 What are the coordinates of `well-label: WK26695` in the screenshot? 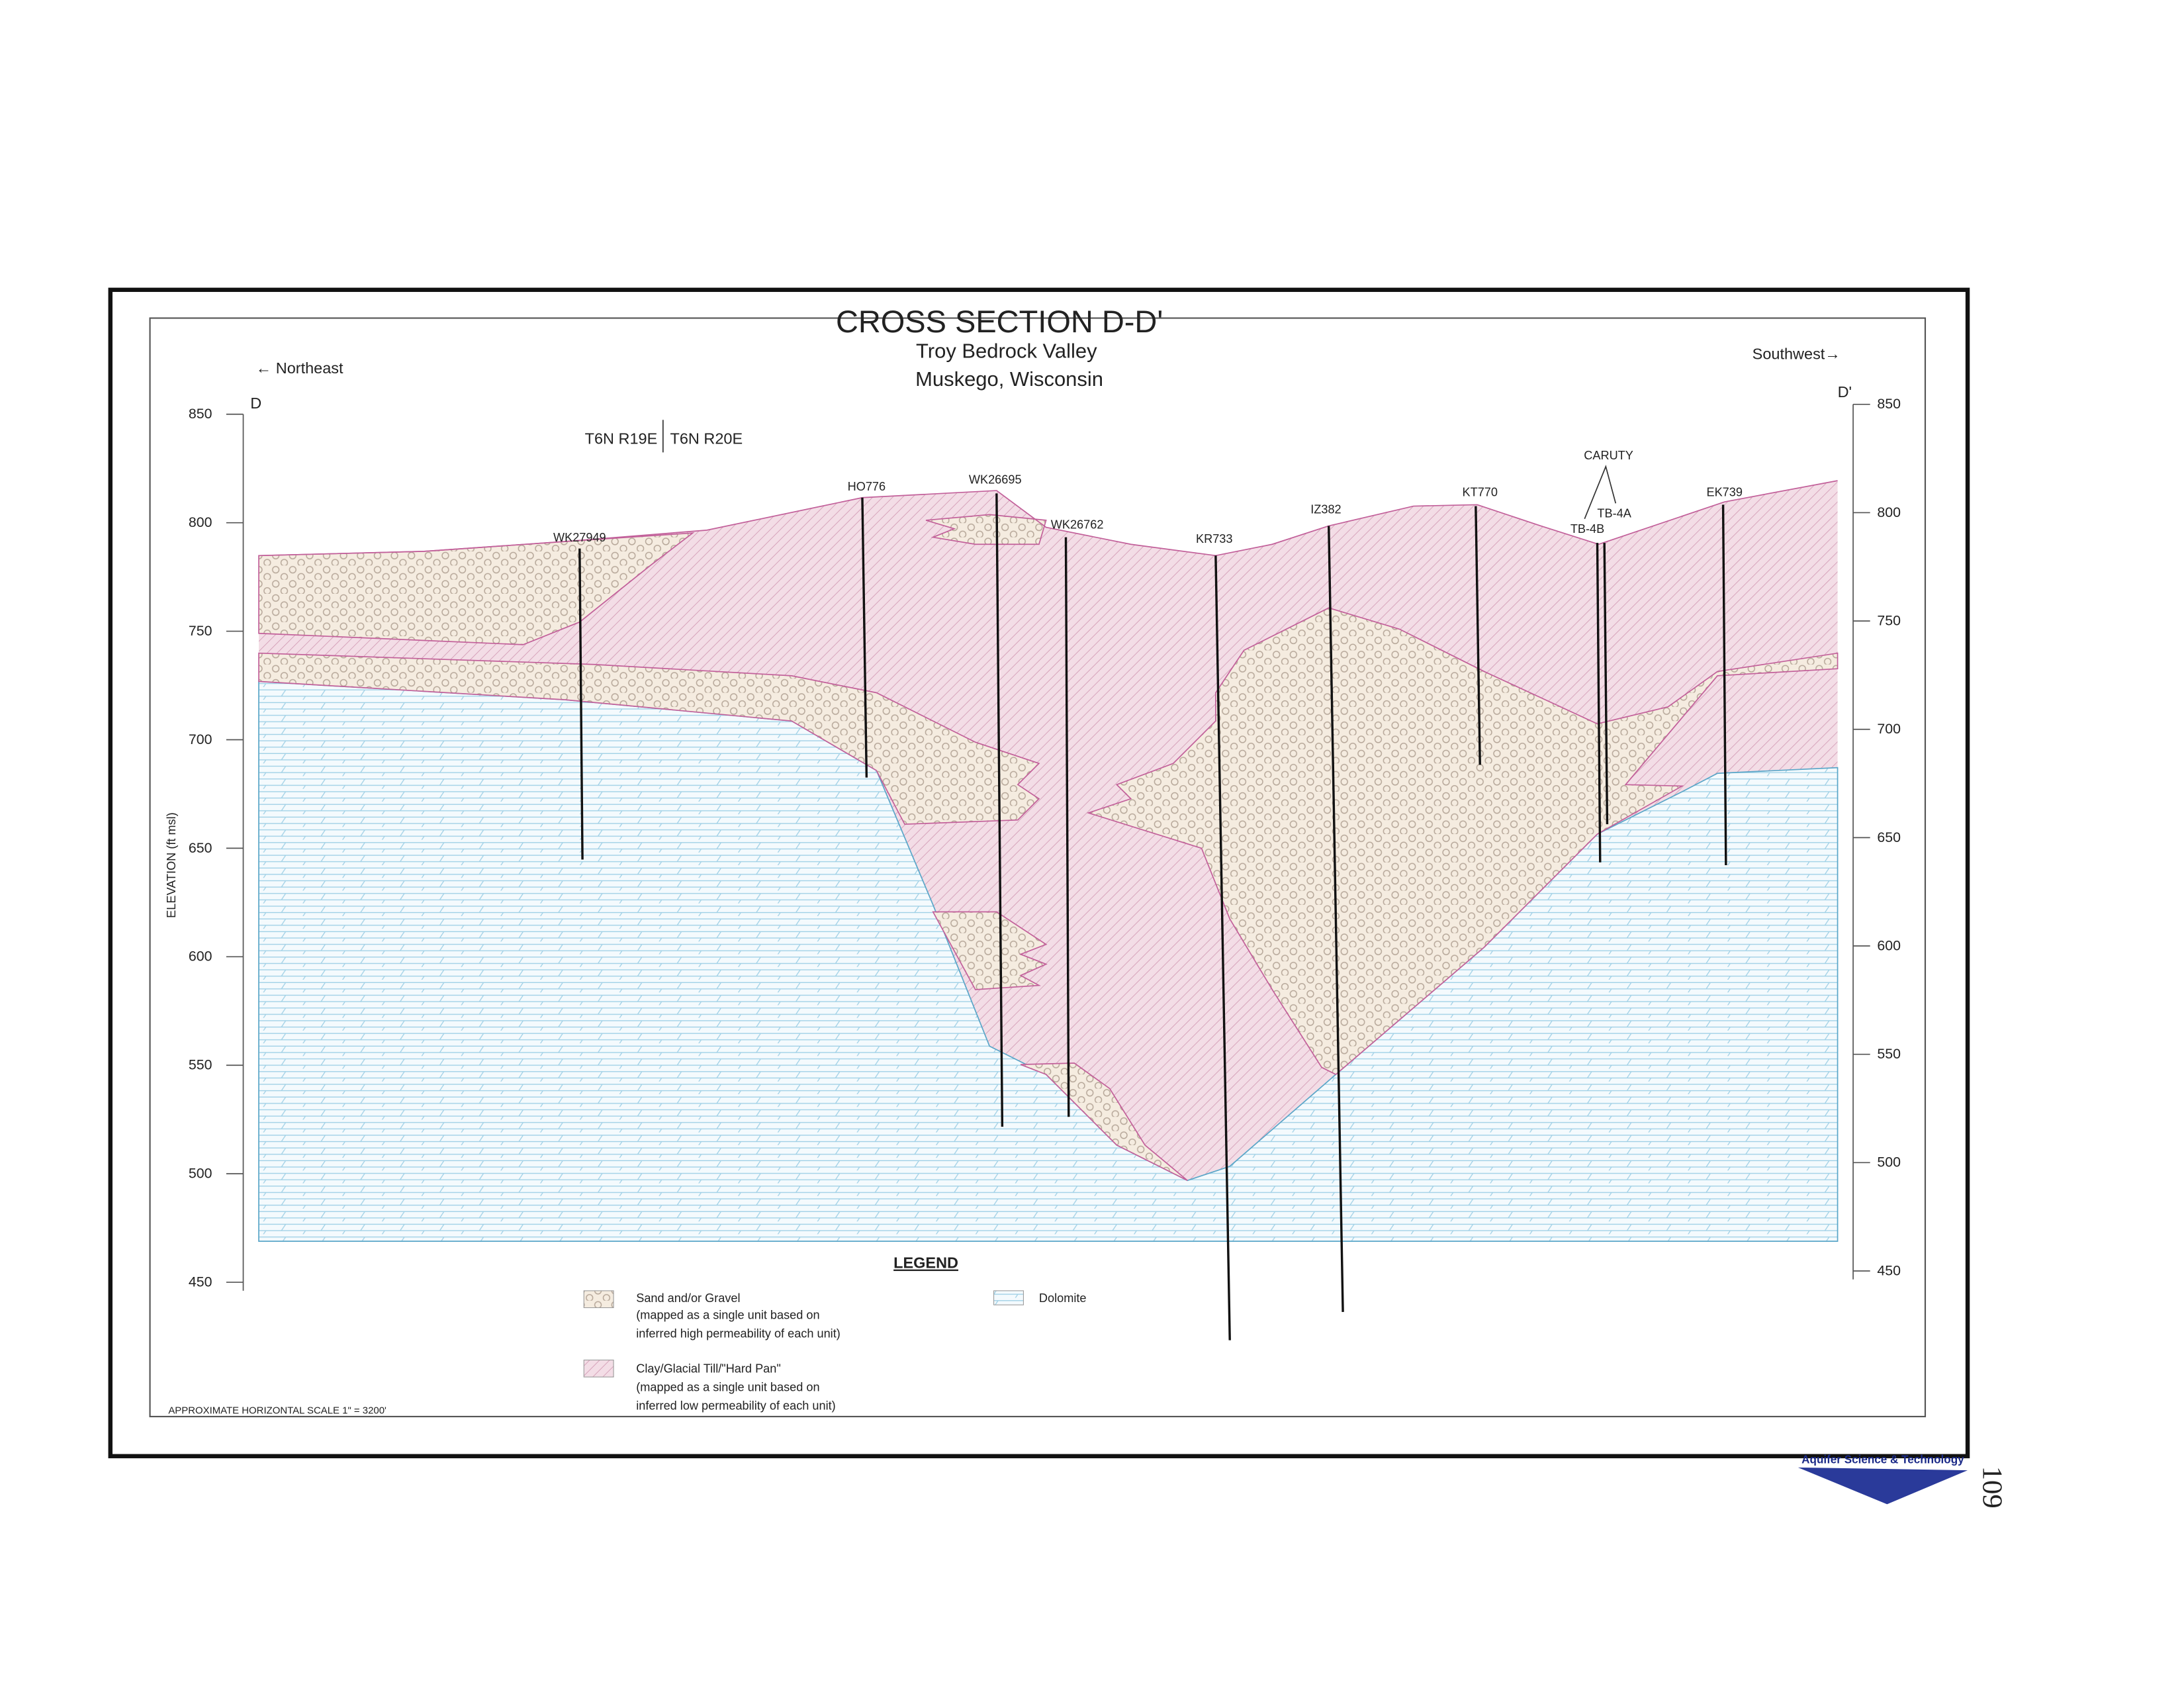 It's located at (995, 479).